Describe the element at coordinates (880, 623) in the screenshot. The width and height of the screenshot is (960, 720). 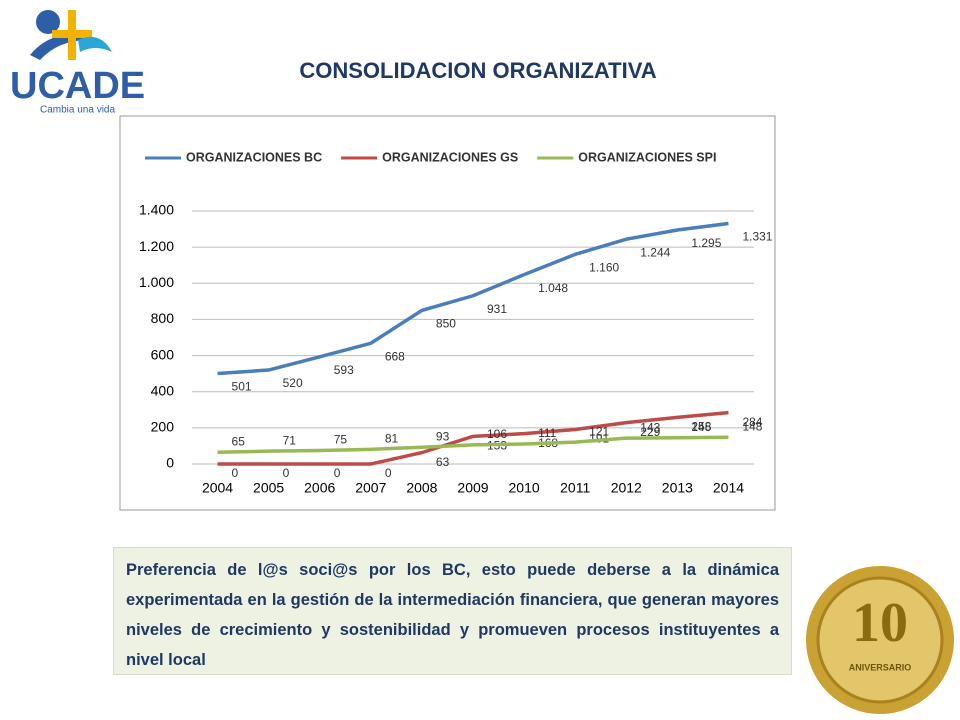
I see `badge-number: 10` at that location.